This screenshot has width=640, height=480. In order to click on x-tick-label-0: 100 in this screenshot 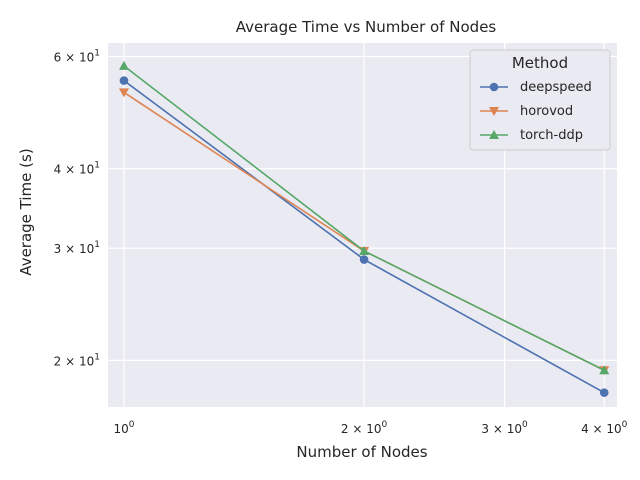, I will do `click(123, 428)`.